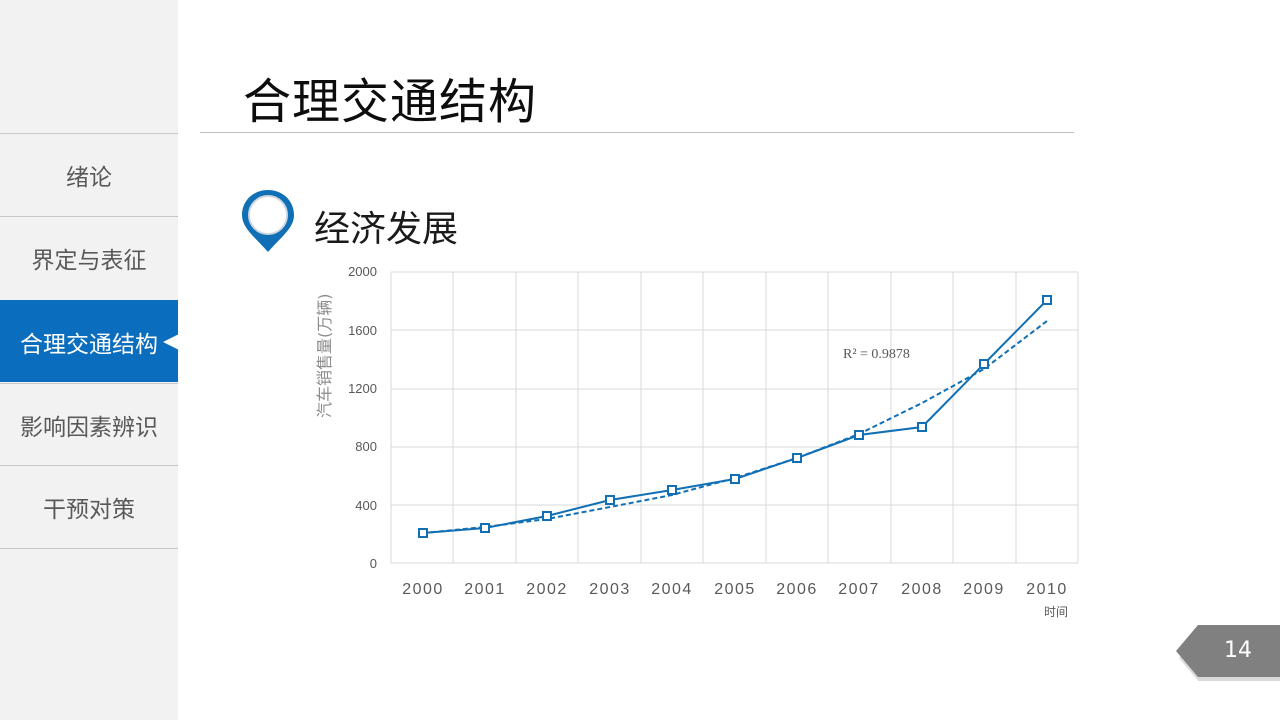 This screenshot has height=720, width=1280. What do you see at coordinates (797, 589) in the screenshot?
I see `svg-text: 2006` at bounding box center [797, 589].